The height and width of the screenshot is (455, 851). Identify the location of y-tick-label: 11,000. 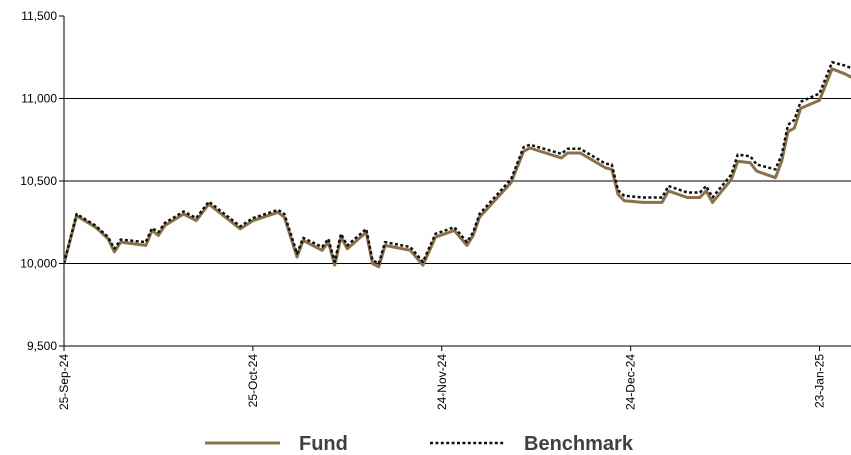
(39, 99).